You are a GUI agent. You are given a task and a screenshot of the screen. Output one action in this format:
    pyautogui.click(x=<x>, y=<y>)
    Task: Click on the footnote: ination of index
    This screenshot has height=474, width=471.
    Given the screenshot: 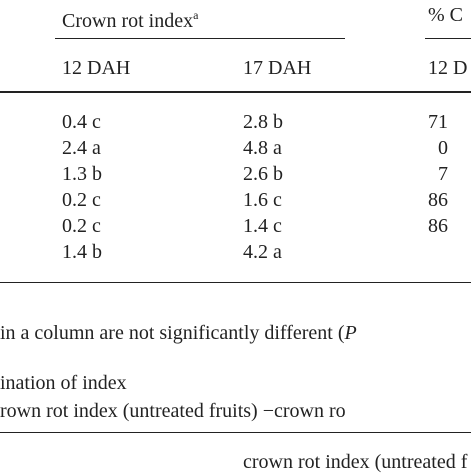 What is the action you would take?
    pyautogui.click(x=63, y=383)
    